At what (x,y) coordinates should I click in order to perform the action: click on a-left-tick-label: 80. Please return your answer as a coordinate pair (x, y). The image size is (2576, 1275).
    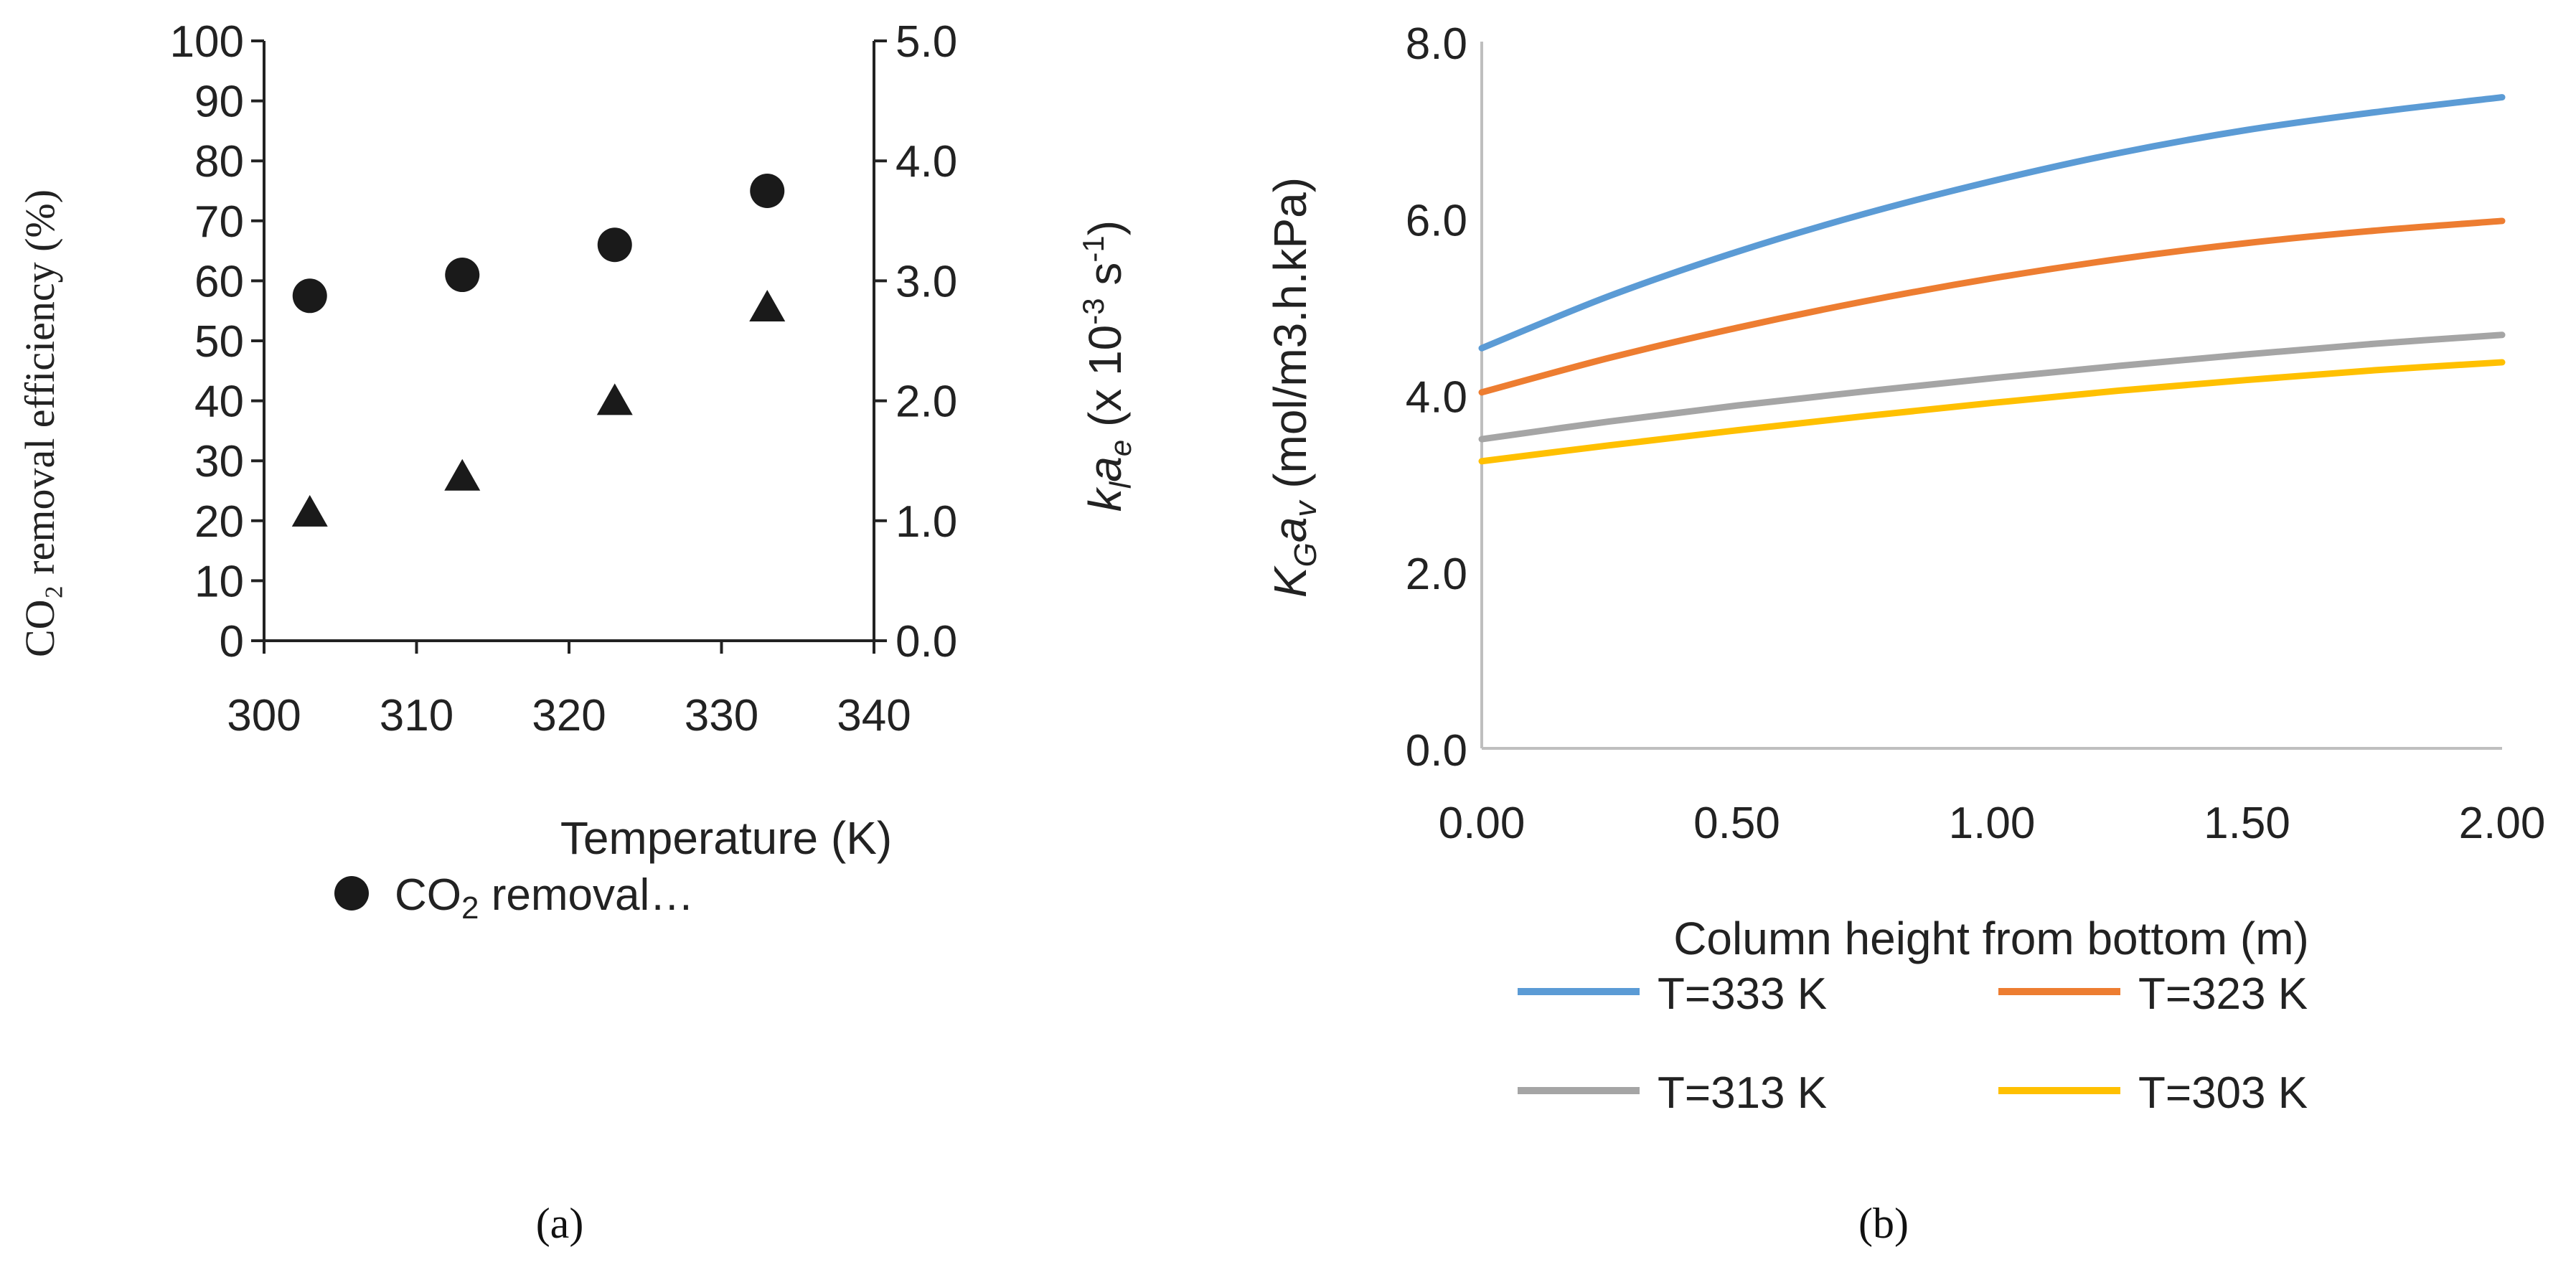
    Looking at the image, I should click on (219, 162).